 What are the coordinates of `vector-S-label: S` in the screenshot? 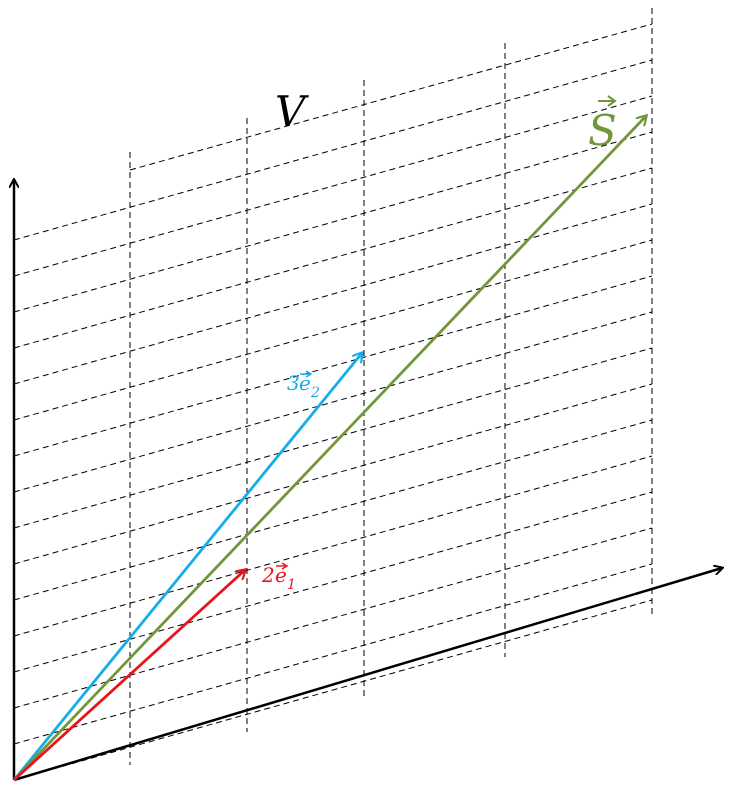 It's located at (602, 125).